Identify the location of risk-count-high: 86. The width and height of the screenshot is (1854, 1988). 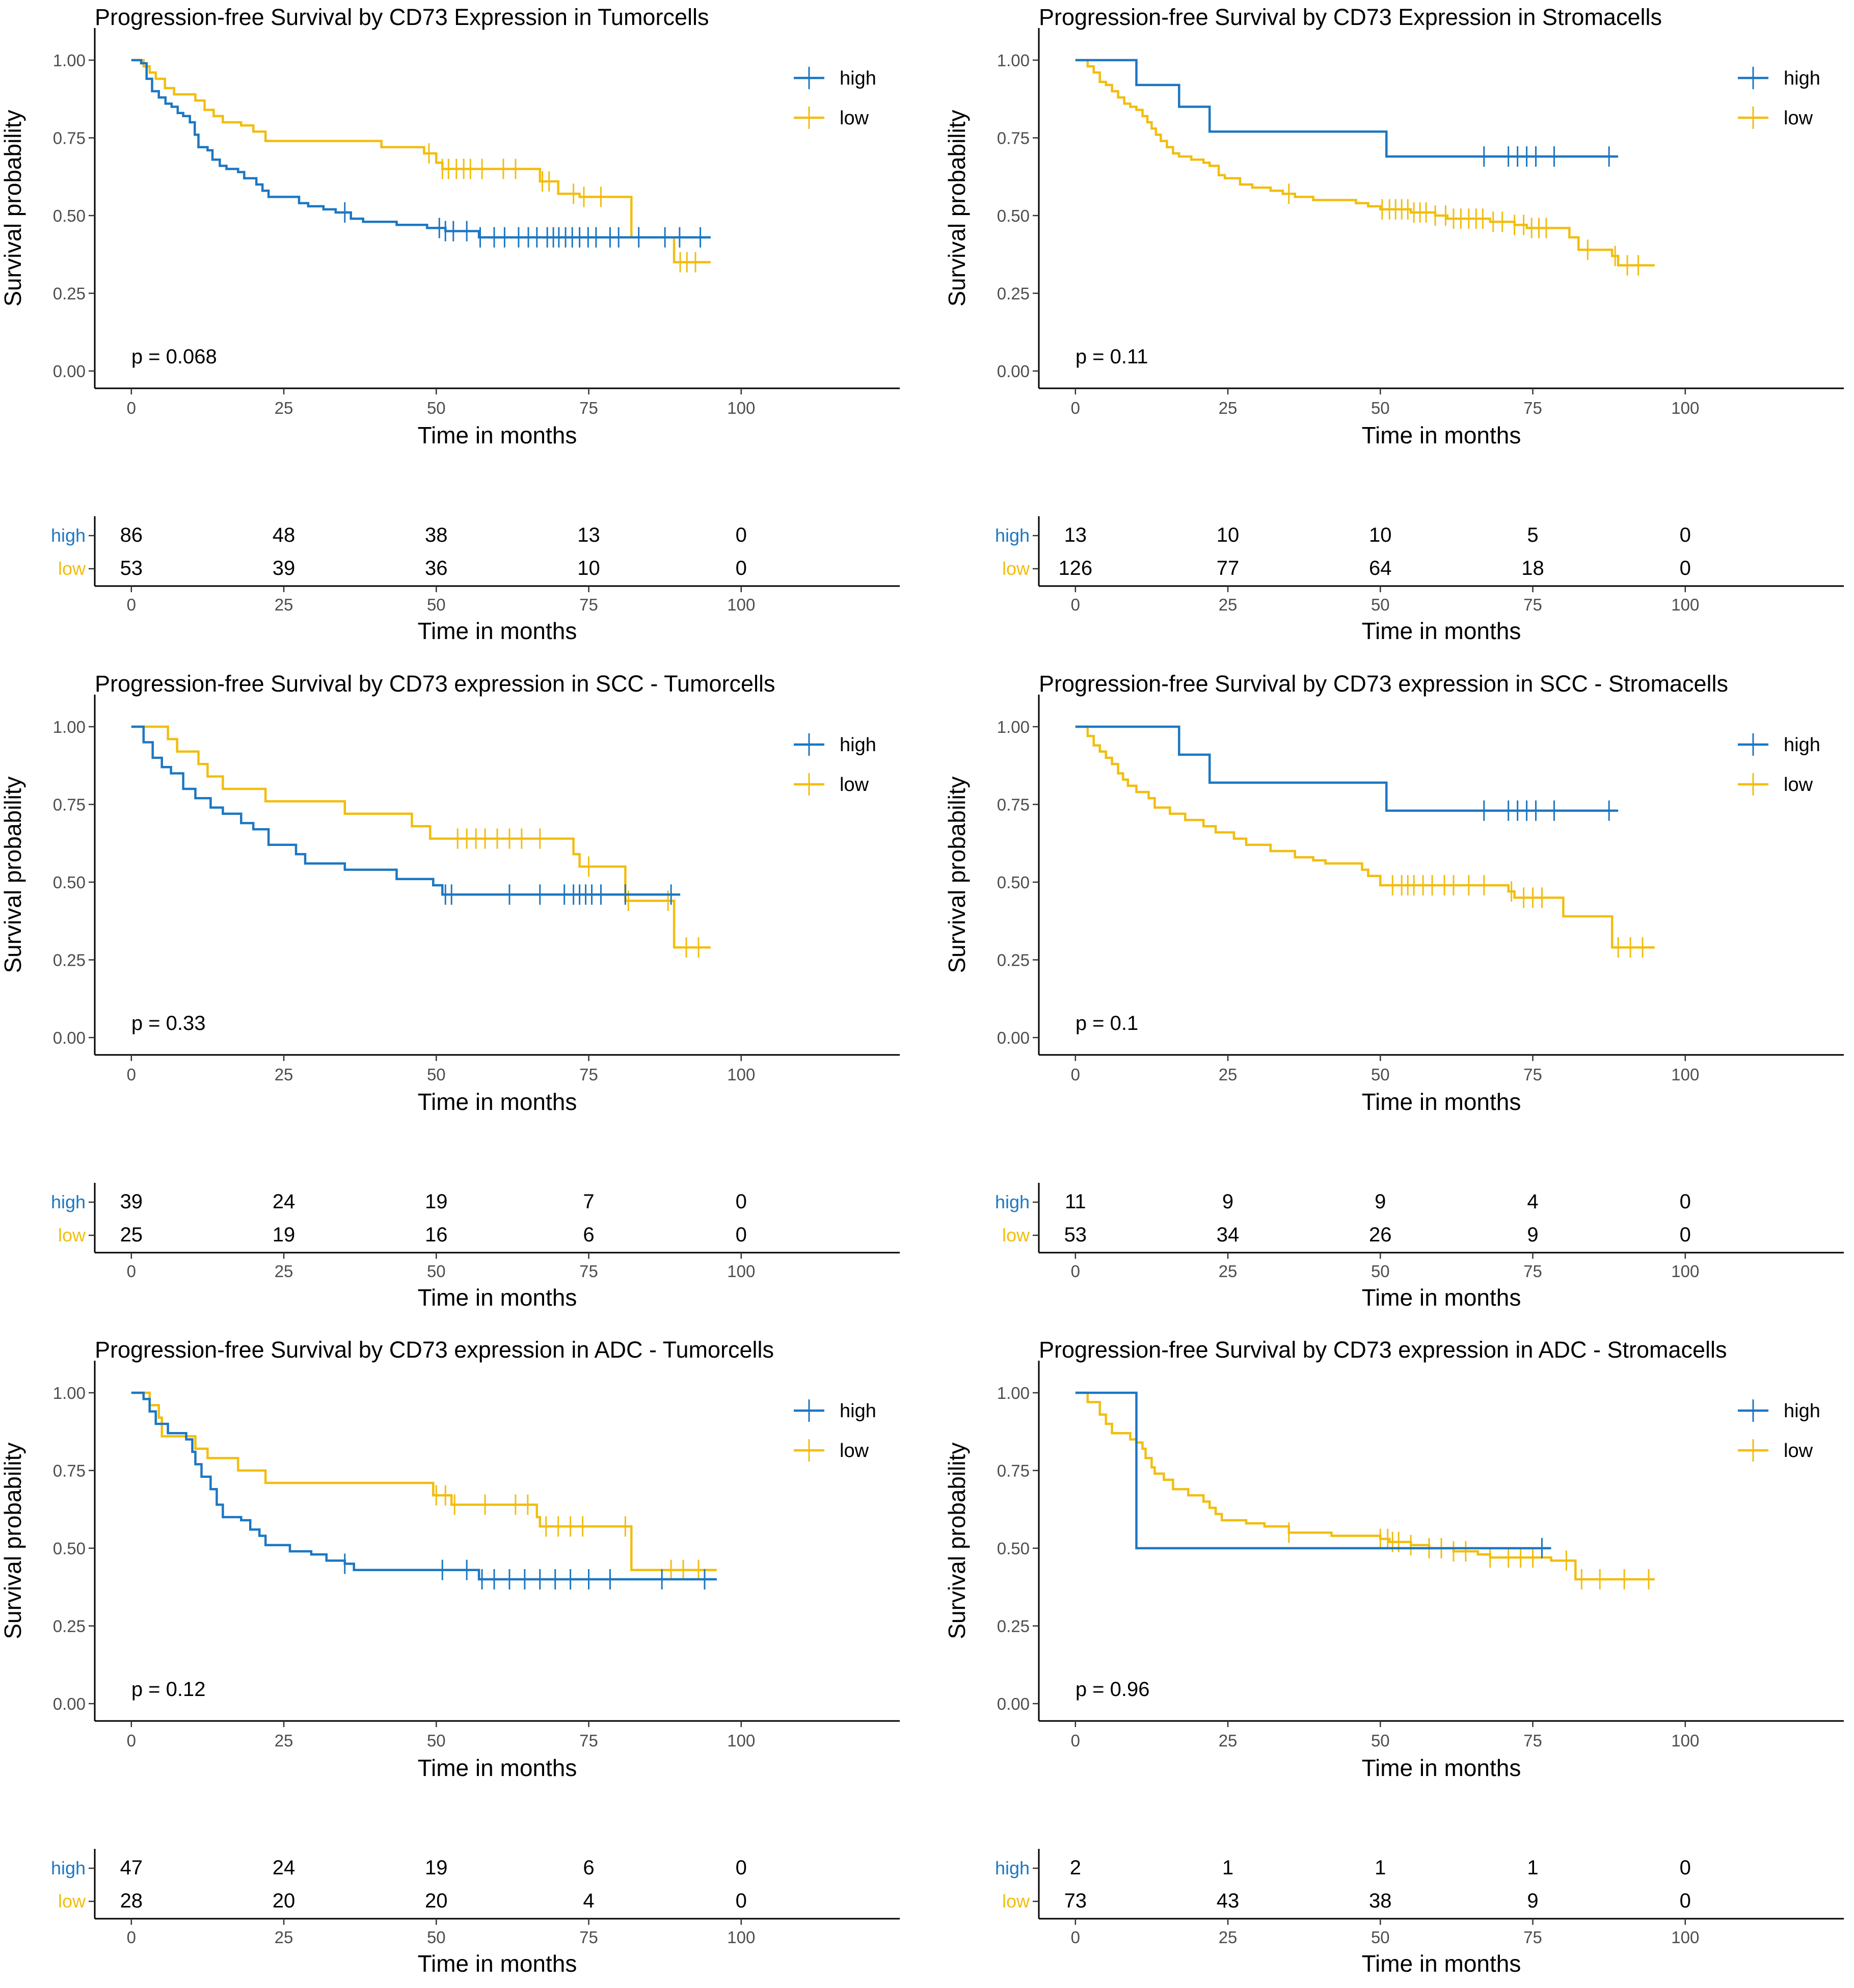
(131, 535).